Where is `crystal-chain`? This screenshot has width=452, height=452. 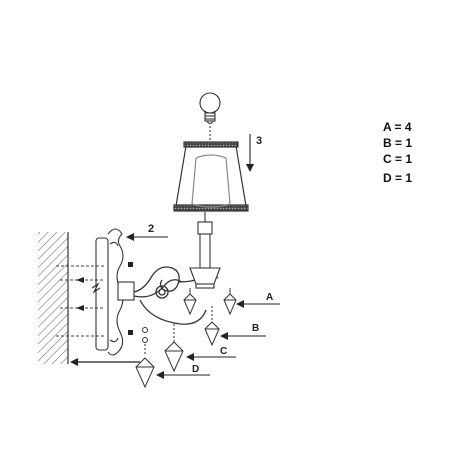 crystal-chain is located at coordinates (158, 340).